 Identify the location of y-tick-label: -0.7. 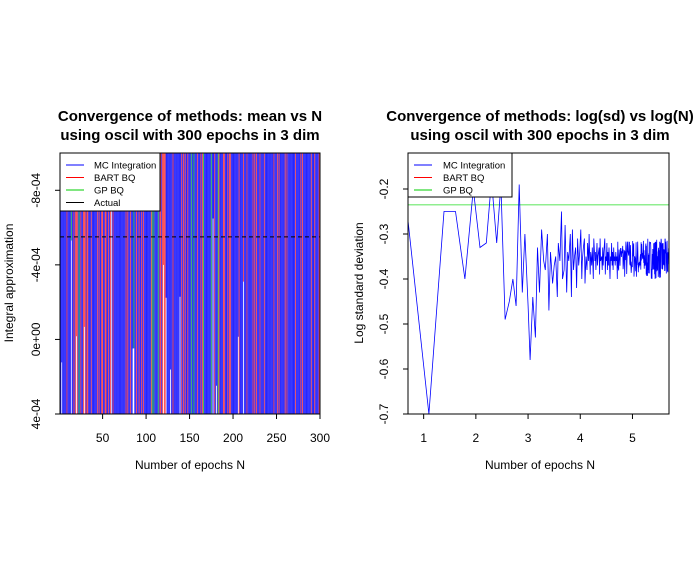
(384, 413).